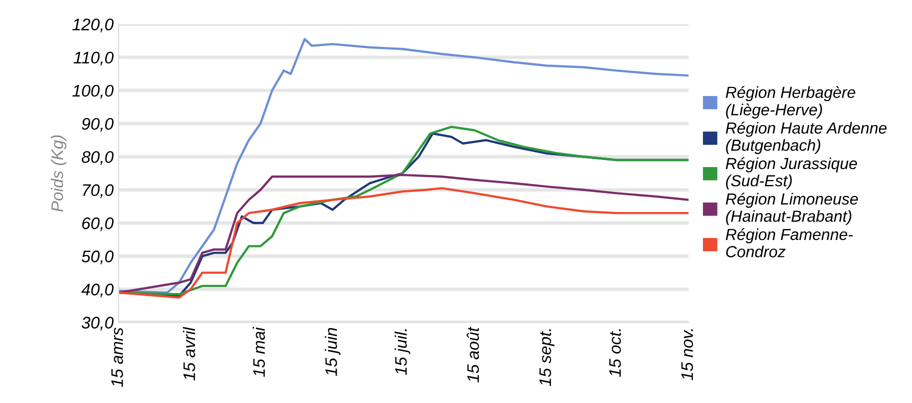  Describe the element at coordinates (93, 25) in the screenshot. I see `y-tick-label: 120,0` at that location.